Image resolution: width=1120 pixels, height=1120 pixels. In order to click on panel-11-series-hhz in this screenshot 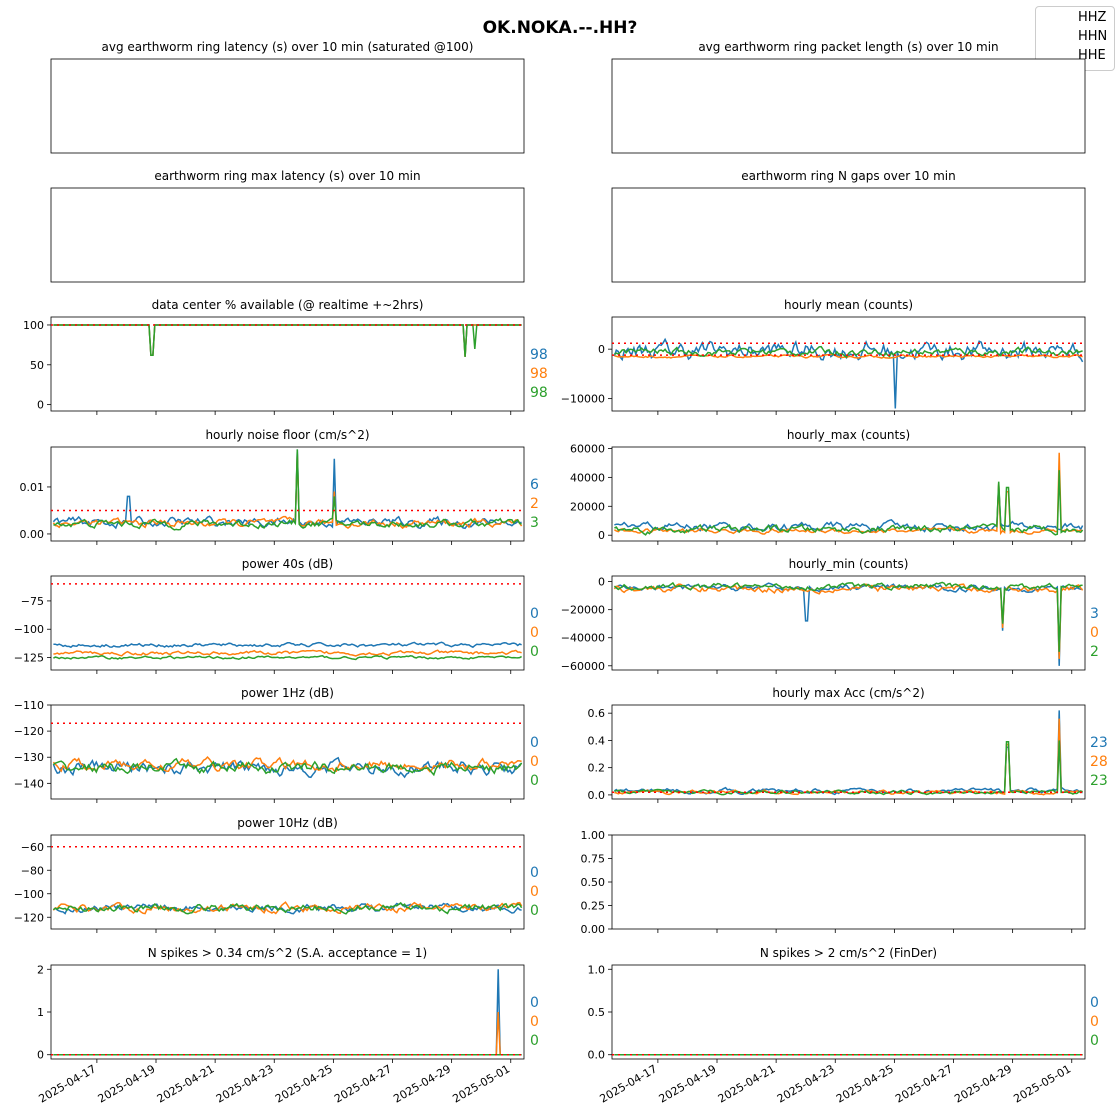, I will do `click(287, 767)`.